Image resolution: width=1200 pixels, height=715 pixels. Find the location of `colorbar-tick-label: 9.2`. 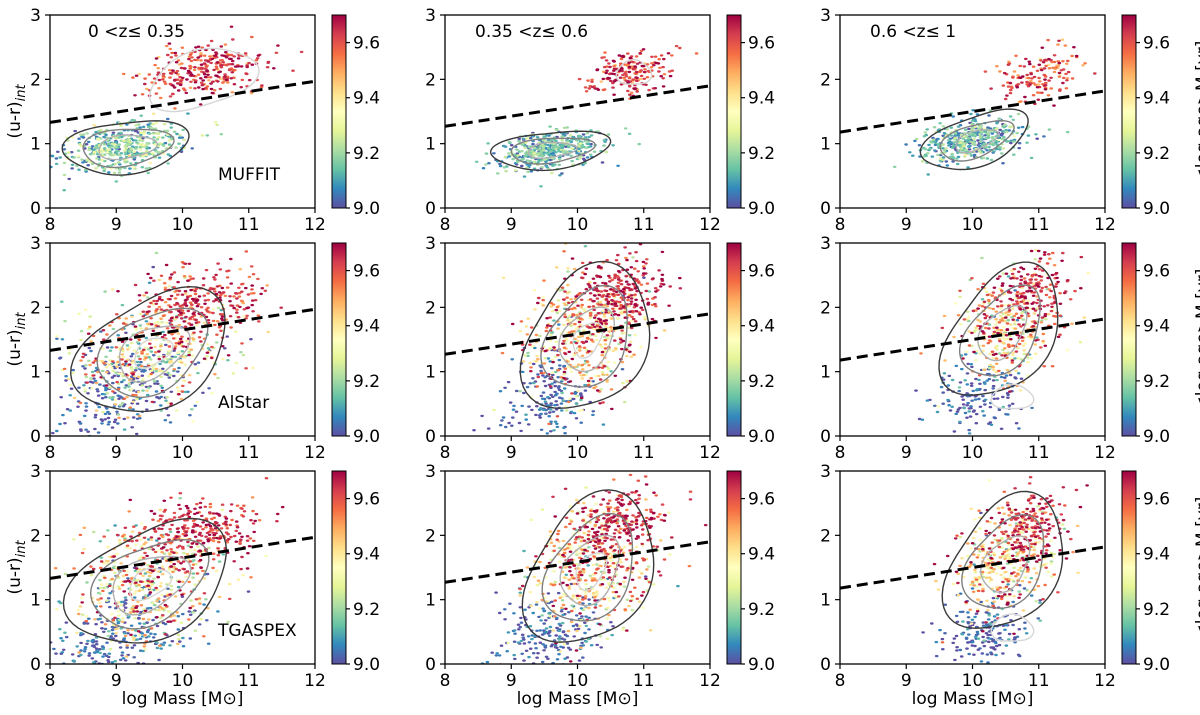

colorbar-tick-label: 9.2 is located at coordinates (1156, 154).